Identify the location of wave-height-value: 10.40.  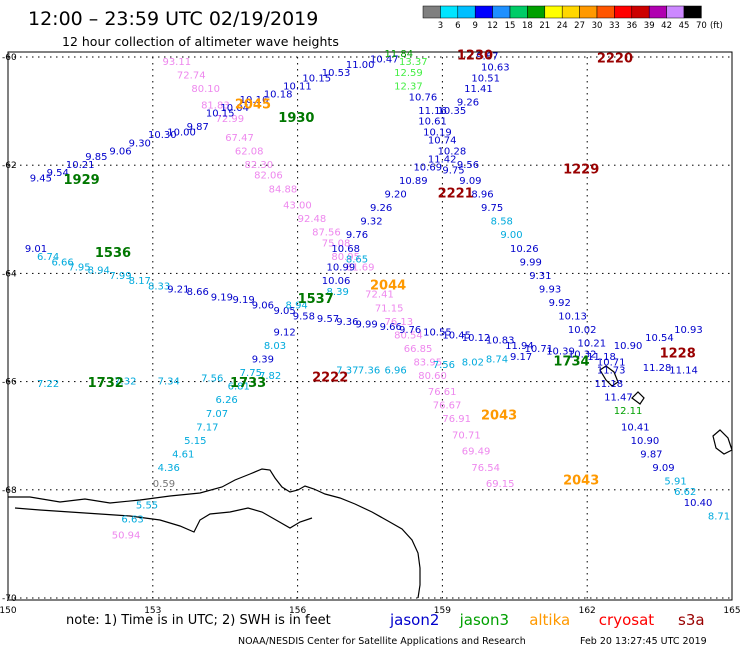
(698, 503).